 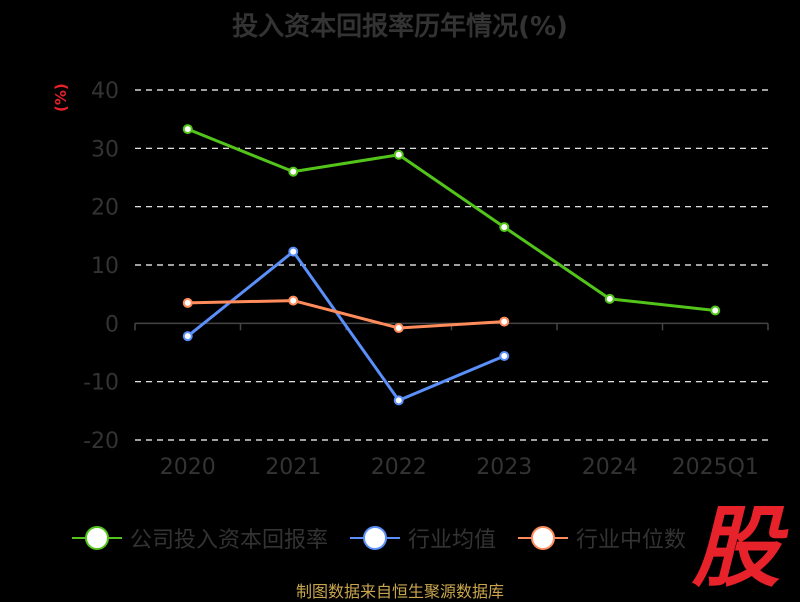 I want to click on legend-item-industry-mean: 行业均值, so click(x=423, y=538).